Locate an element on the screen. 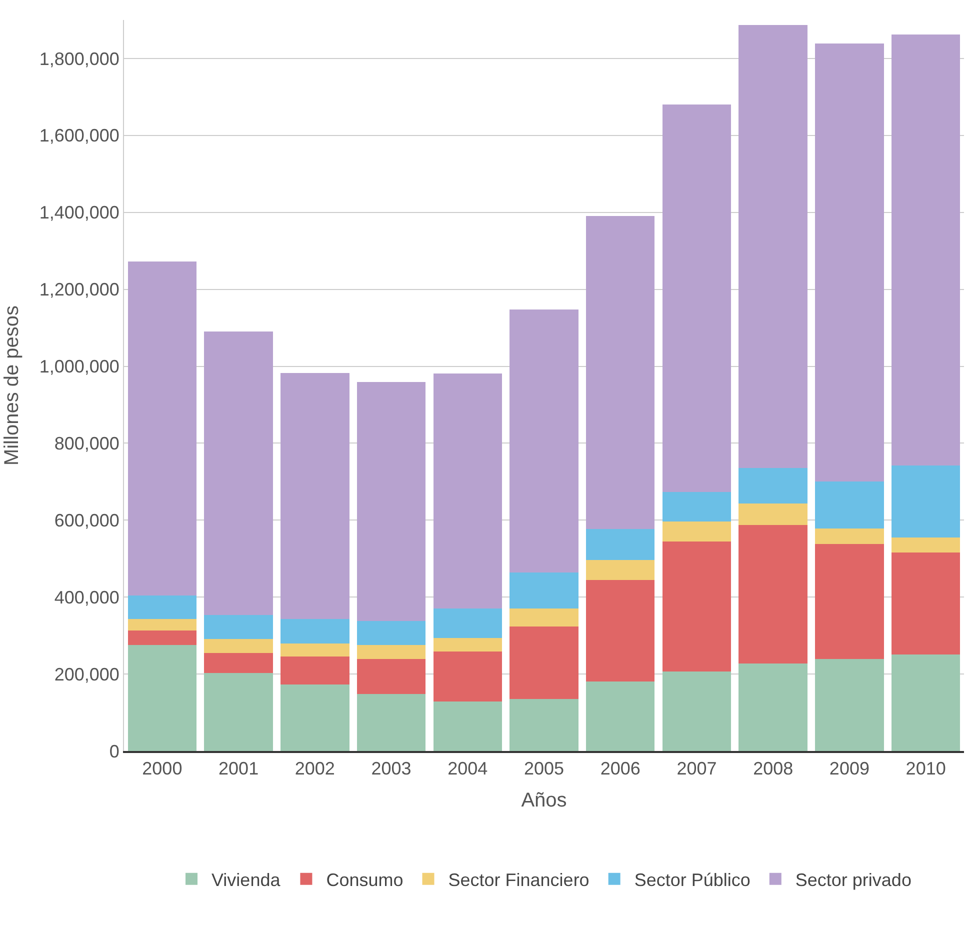  y-tick-label: 800,000 is located at coordinates (87, 444).